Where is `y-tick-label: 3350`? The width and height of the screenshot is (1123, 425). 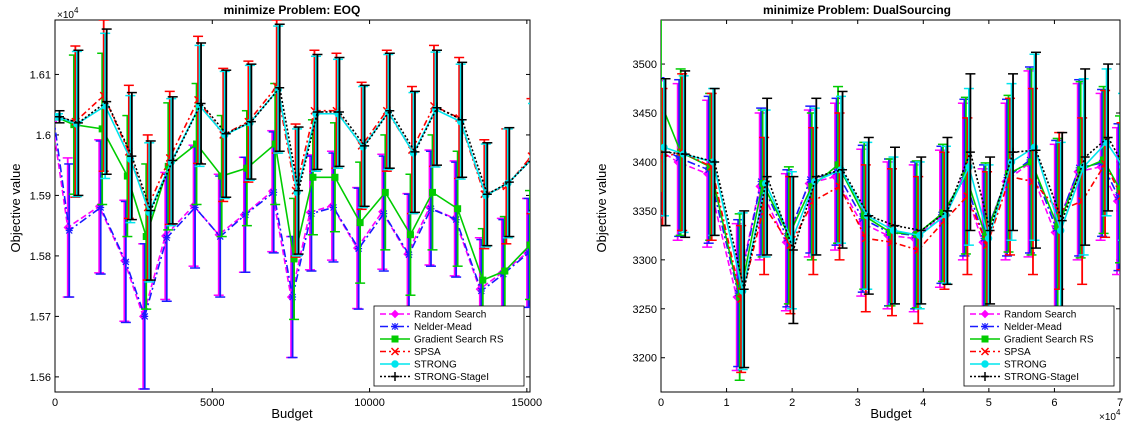 y-tick-label: 3350 is located at coordinates (645, 212).